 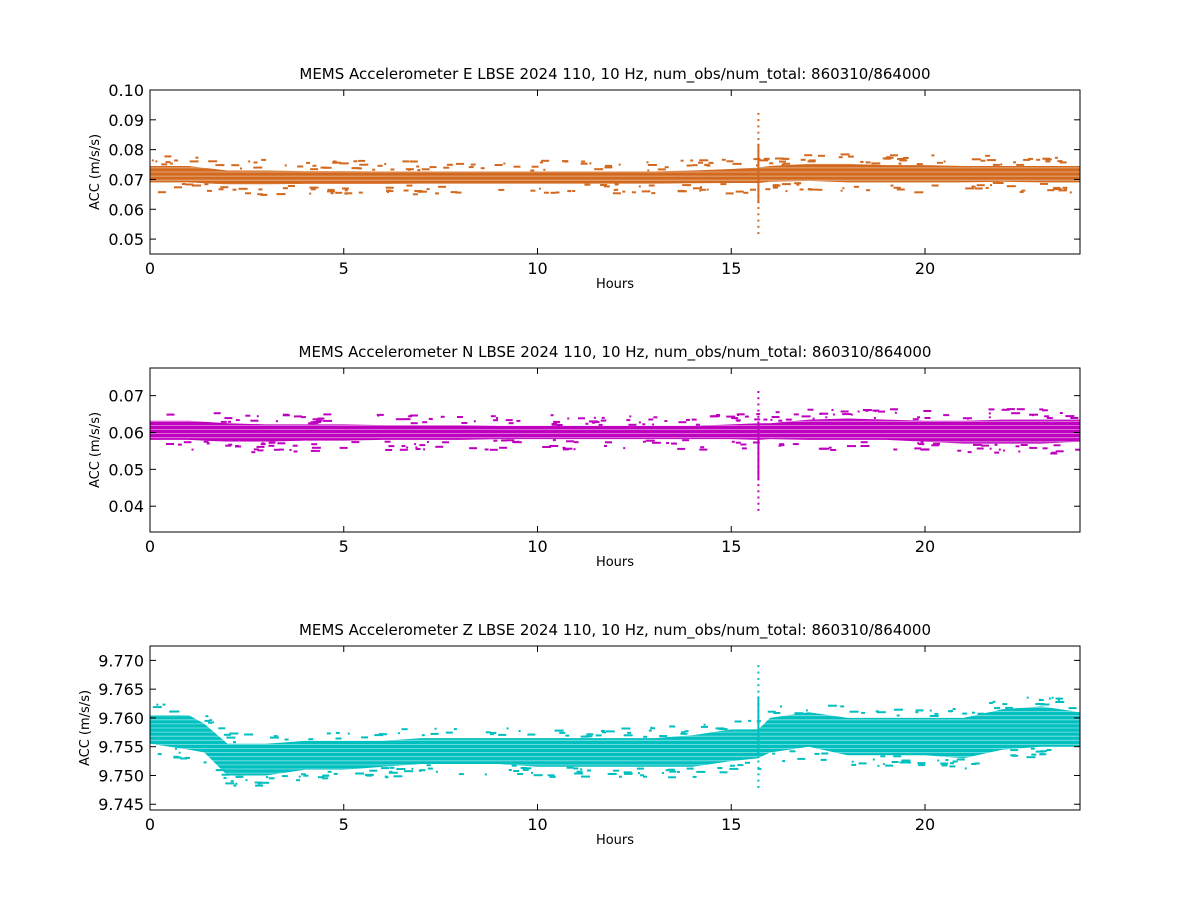 I want to click on x-tick-label: 0, so click(x=150, y=268).